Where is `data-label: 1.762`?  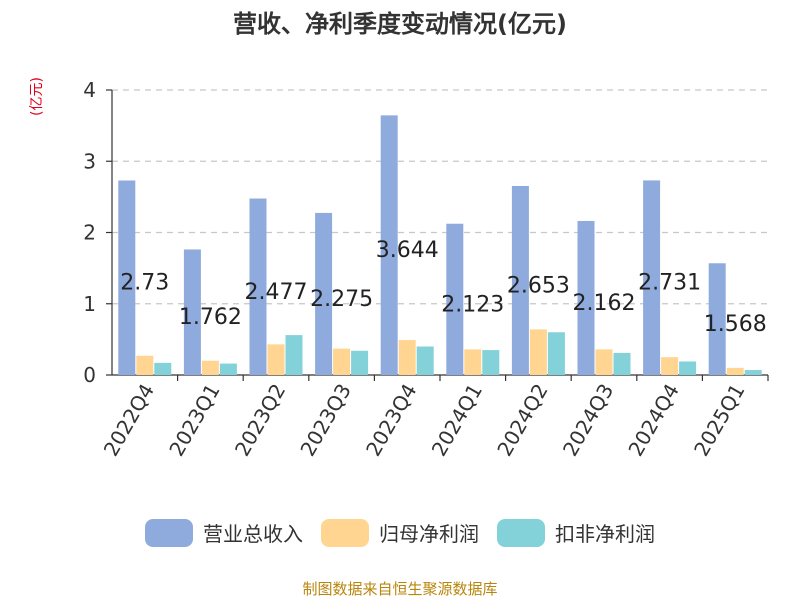
data-label: 1.762 is located at coordinates (210, 317).